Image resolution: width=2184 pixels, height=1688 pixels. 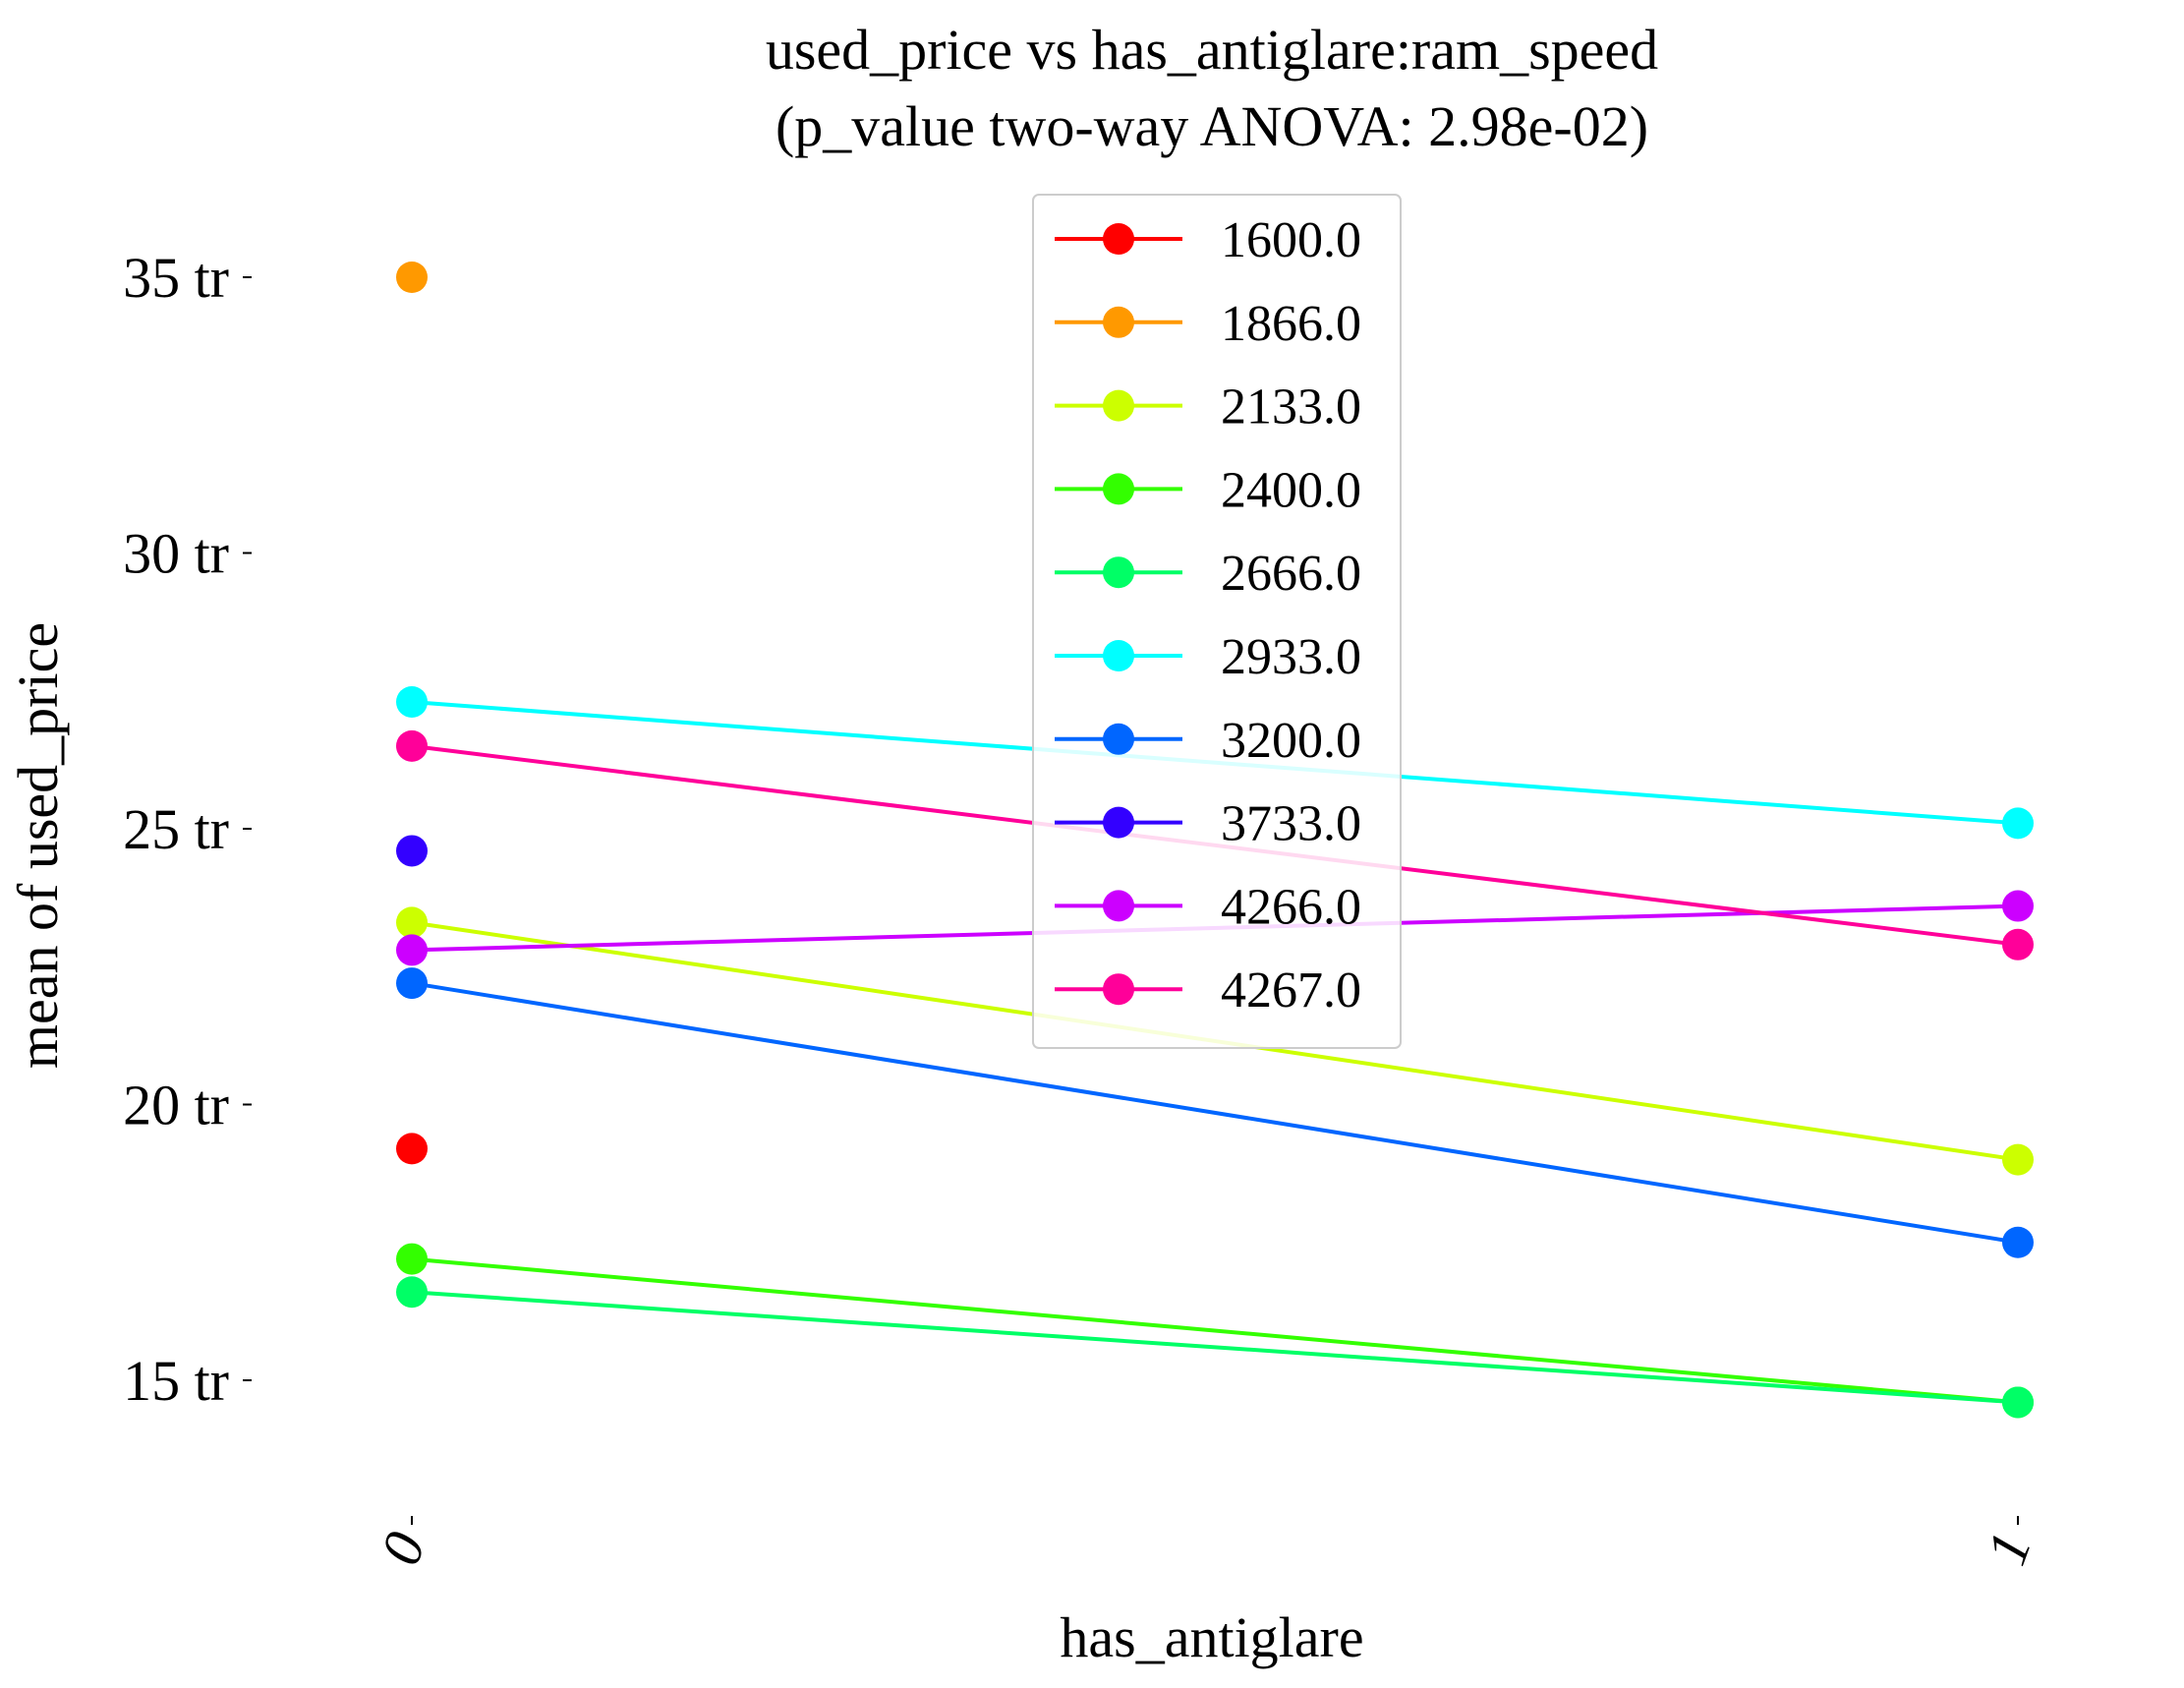 I want to click on chart-title: used_price vs has_antiglare:ram_speed, so click(x=1212, y=50).